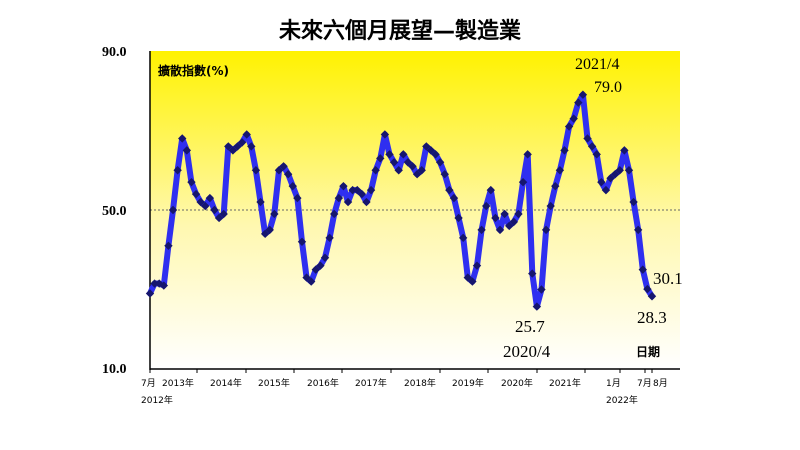  I want to click on x-axis-label: 日期, so click(648, 351).